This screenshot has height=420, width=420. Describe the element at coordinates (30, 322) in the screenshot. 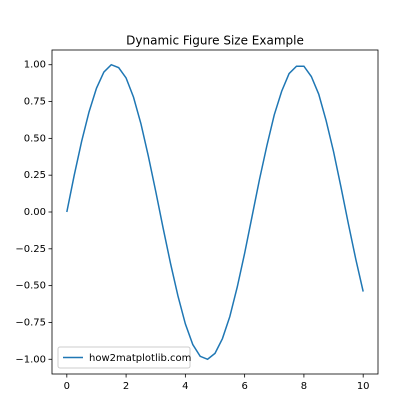

I see `y-tick-label: −0.75` at that location.